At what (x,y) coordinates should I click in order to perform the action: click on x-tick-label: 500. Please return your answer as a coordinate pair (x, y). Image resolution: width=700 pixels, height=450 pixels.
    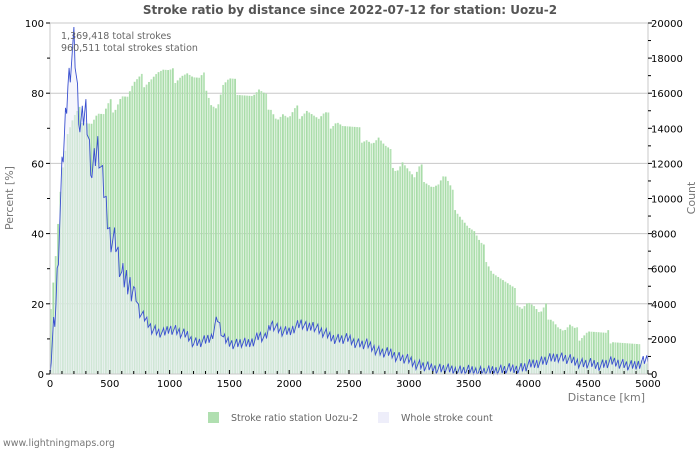
    Looking at the image, I should click on (109, 384).